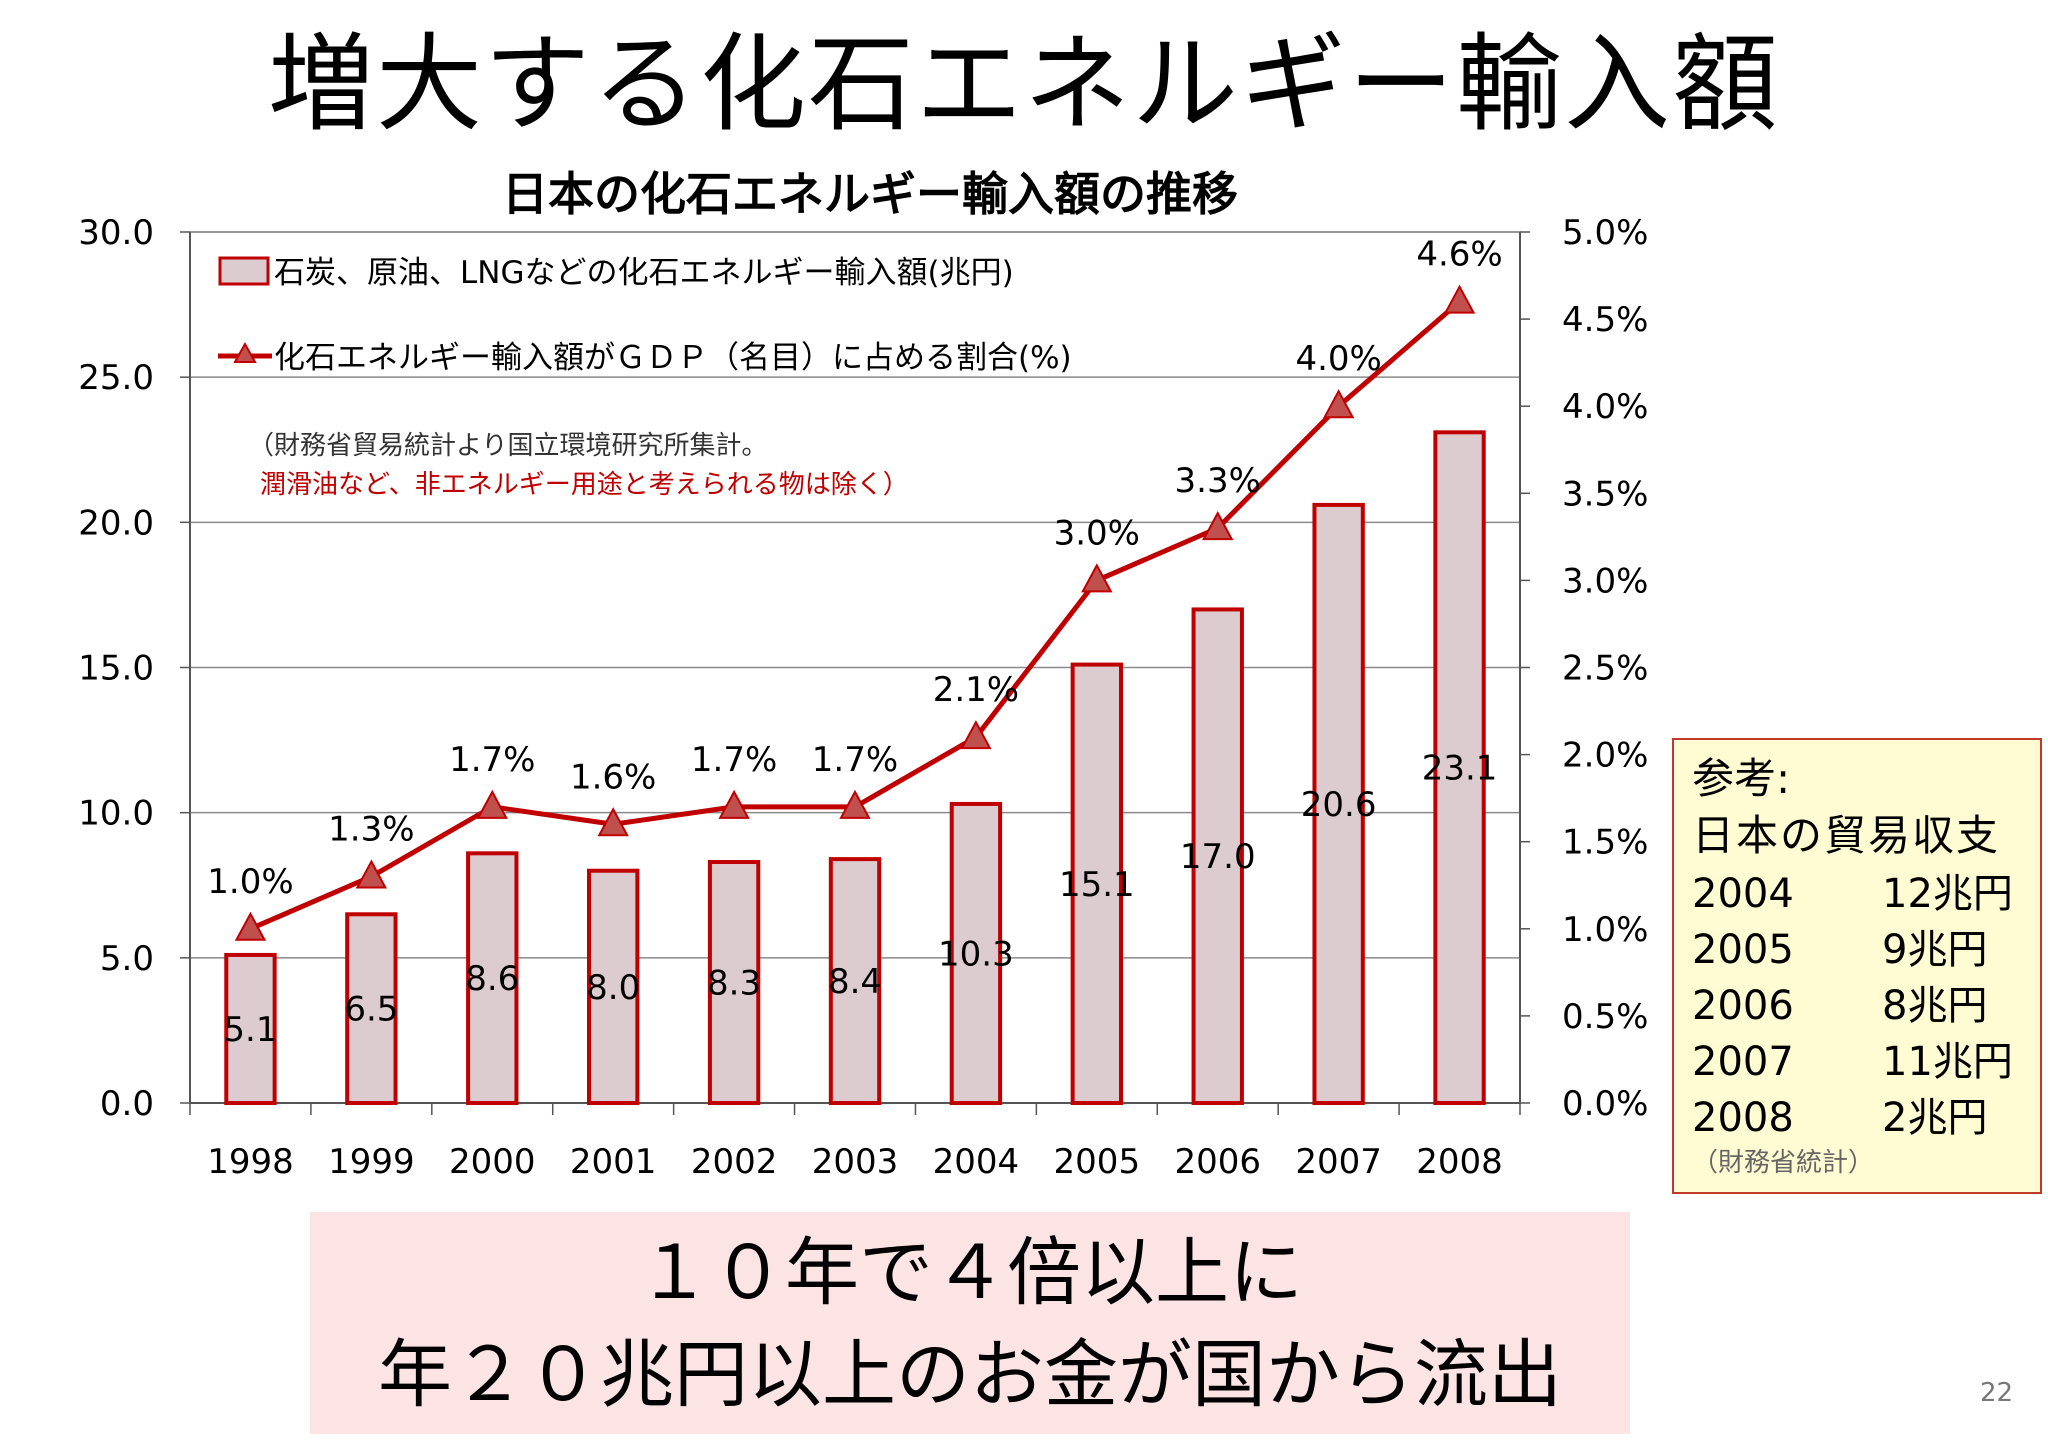 This screenshot has height=1448, width=2048. Describe the element at coordinates (1857, 1062) in the screenshot. I see `reference-row: 2007 11兆円` at that location.